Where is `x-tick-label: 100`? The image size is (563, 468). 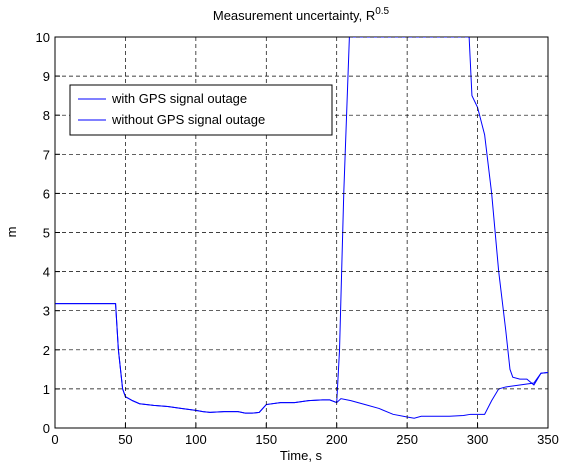
x-tick-label: 100 is located at coordinates (196, 439).